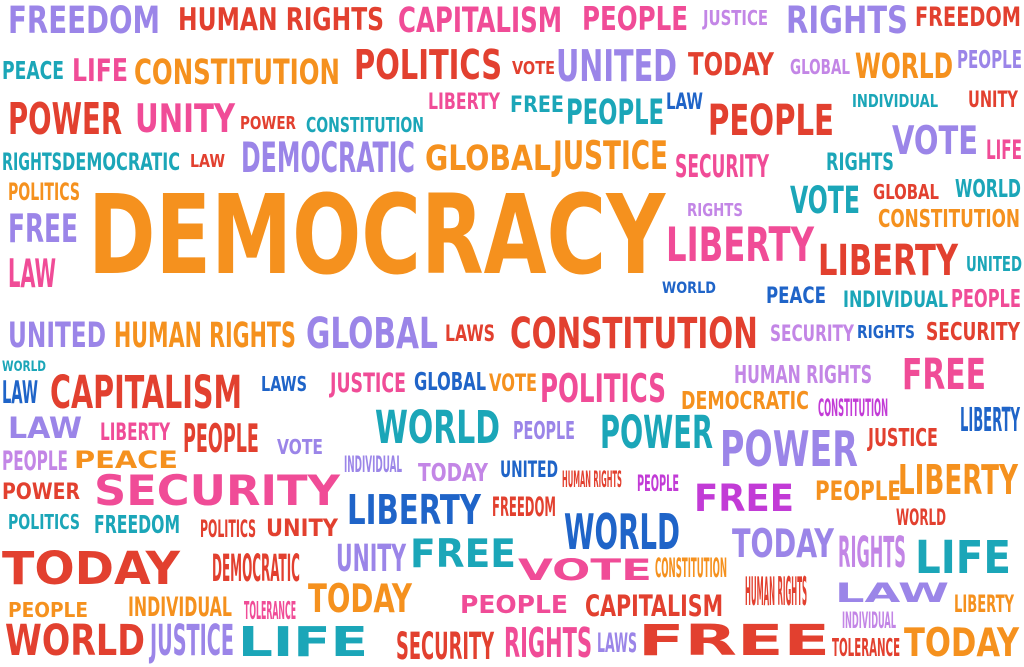 The height and width of the screenshot is (667, 1024). What do you see at coordinates (270, 610) in the screenshot?
I see `word-tolerance: TOLERANCE` at bounding box center [270, 610].